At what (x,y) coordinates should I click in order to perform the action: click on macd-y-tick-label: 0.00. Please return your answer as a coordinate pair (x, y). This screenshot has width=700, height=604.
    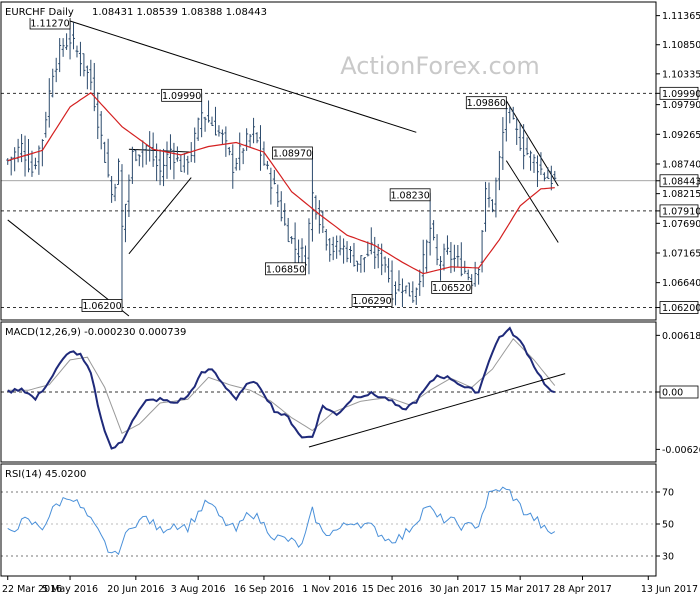
    Looking at the image, I should click on (672, 393).